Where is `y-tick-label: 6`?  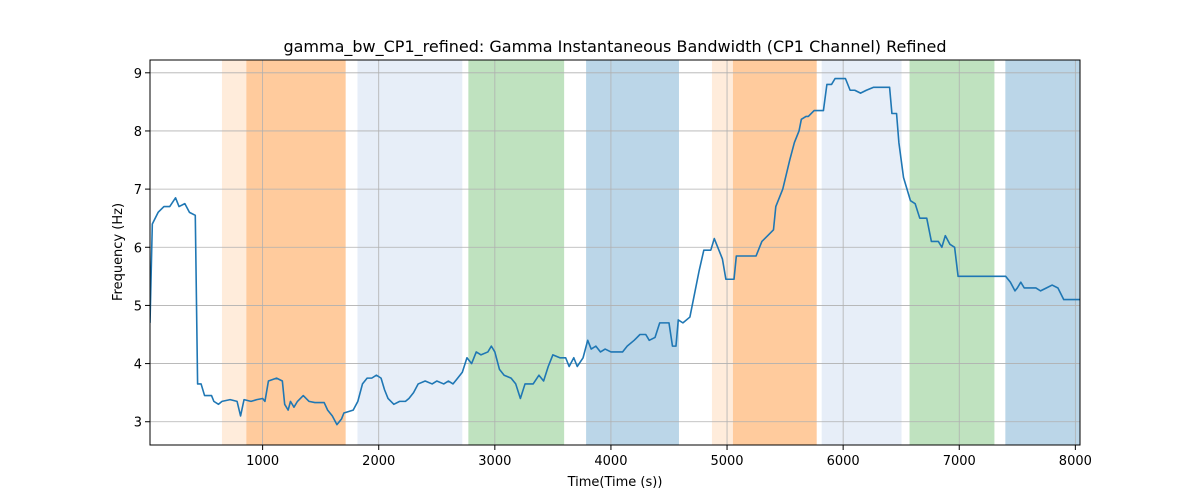 y-tick-label: 6 is located at coordinates (138, 248).